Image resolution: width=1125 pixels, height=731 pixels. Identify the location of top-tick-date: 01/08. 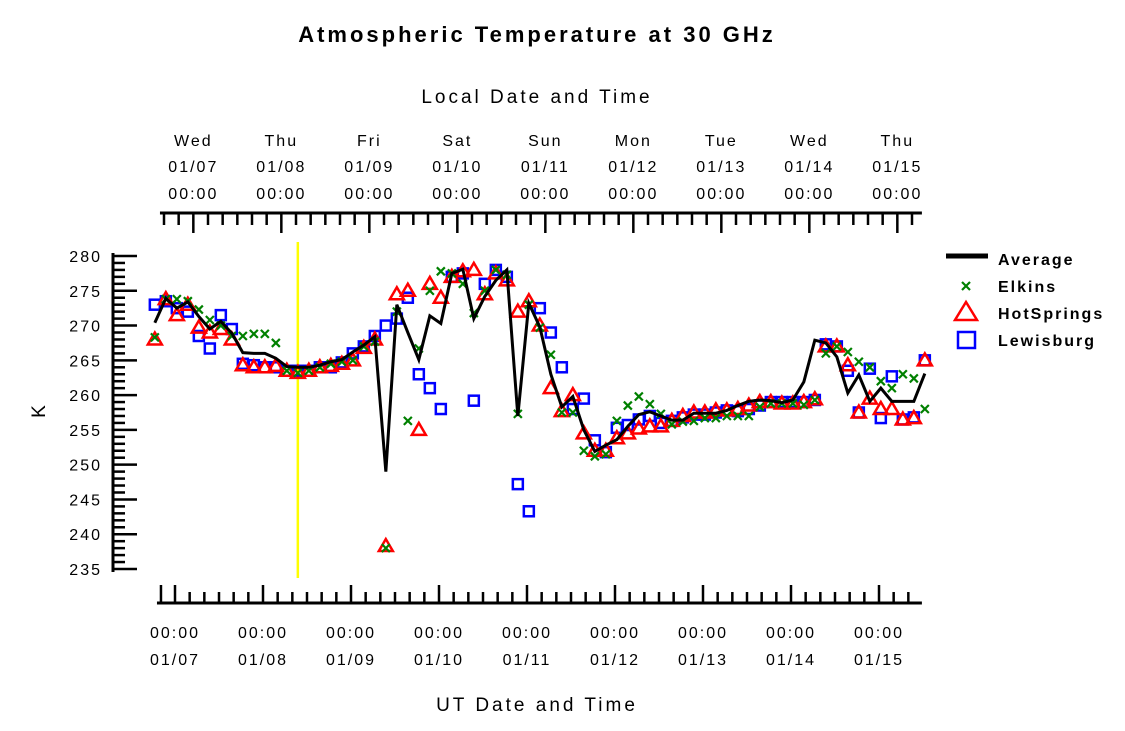
(281, 167).